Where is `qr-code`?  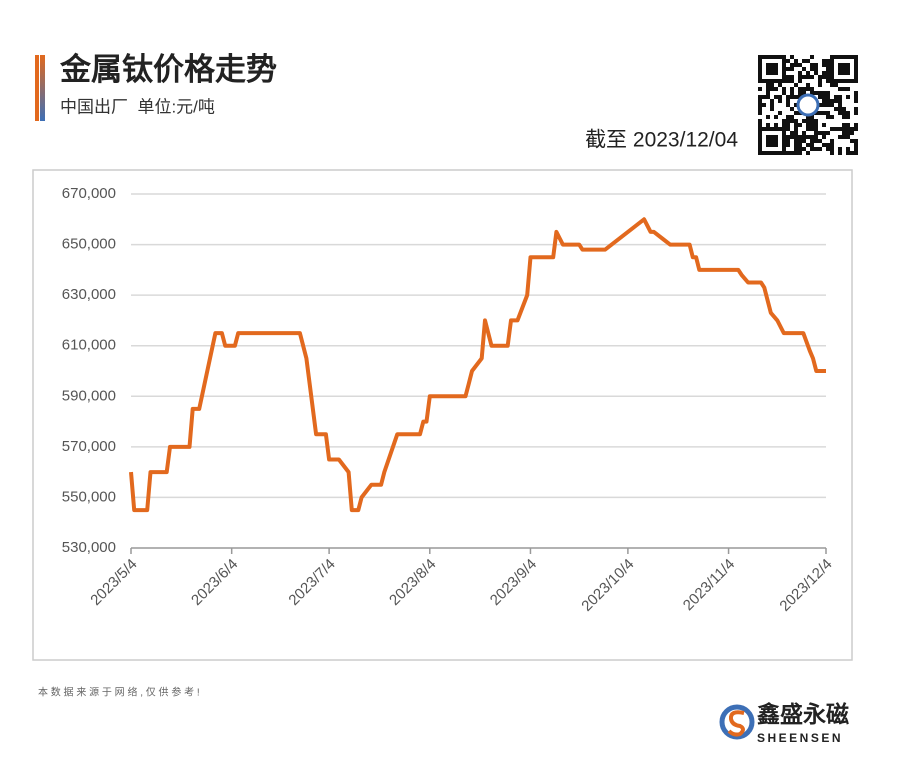 qr-code is located at coordinates (808, 105).